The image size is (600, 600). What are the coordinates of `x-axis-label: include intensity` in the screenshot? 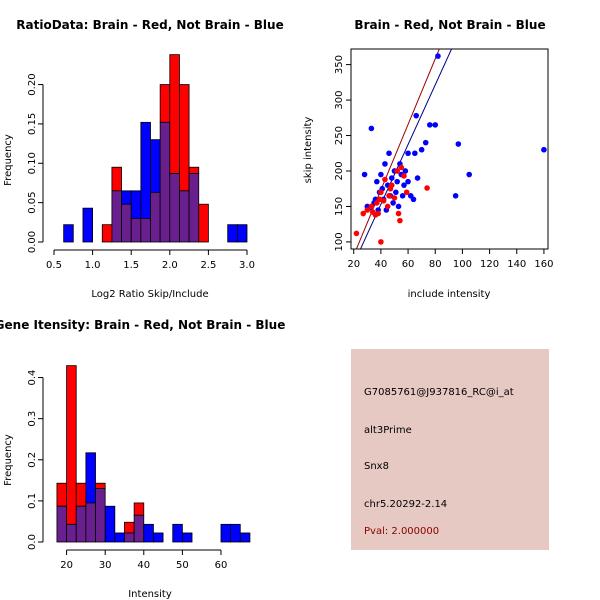 It's located at (449, 294).